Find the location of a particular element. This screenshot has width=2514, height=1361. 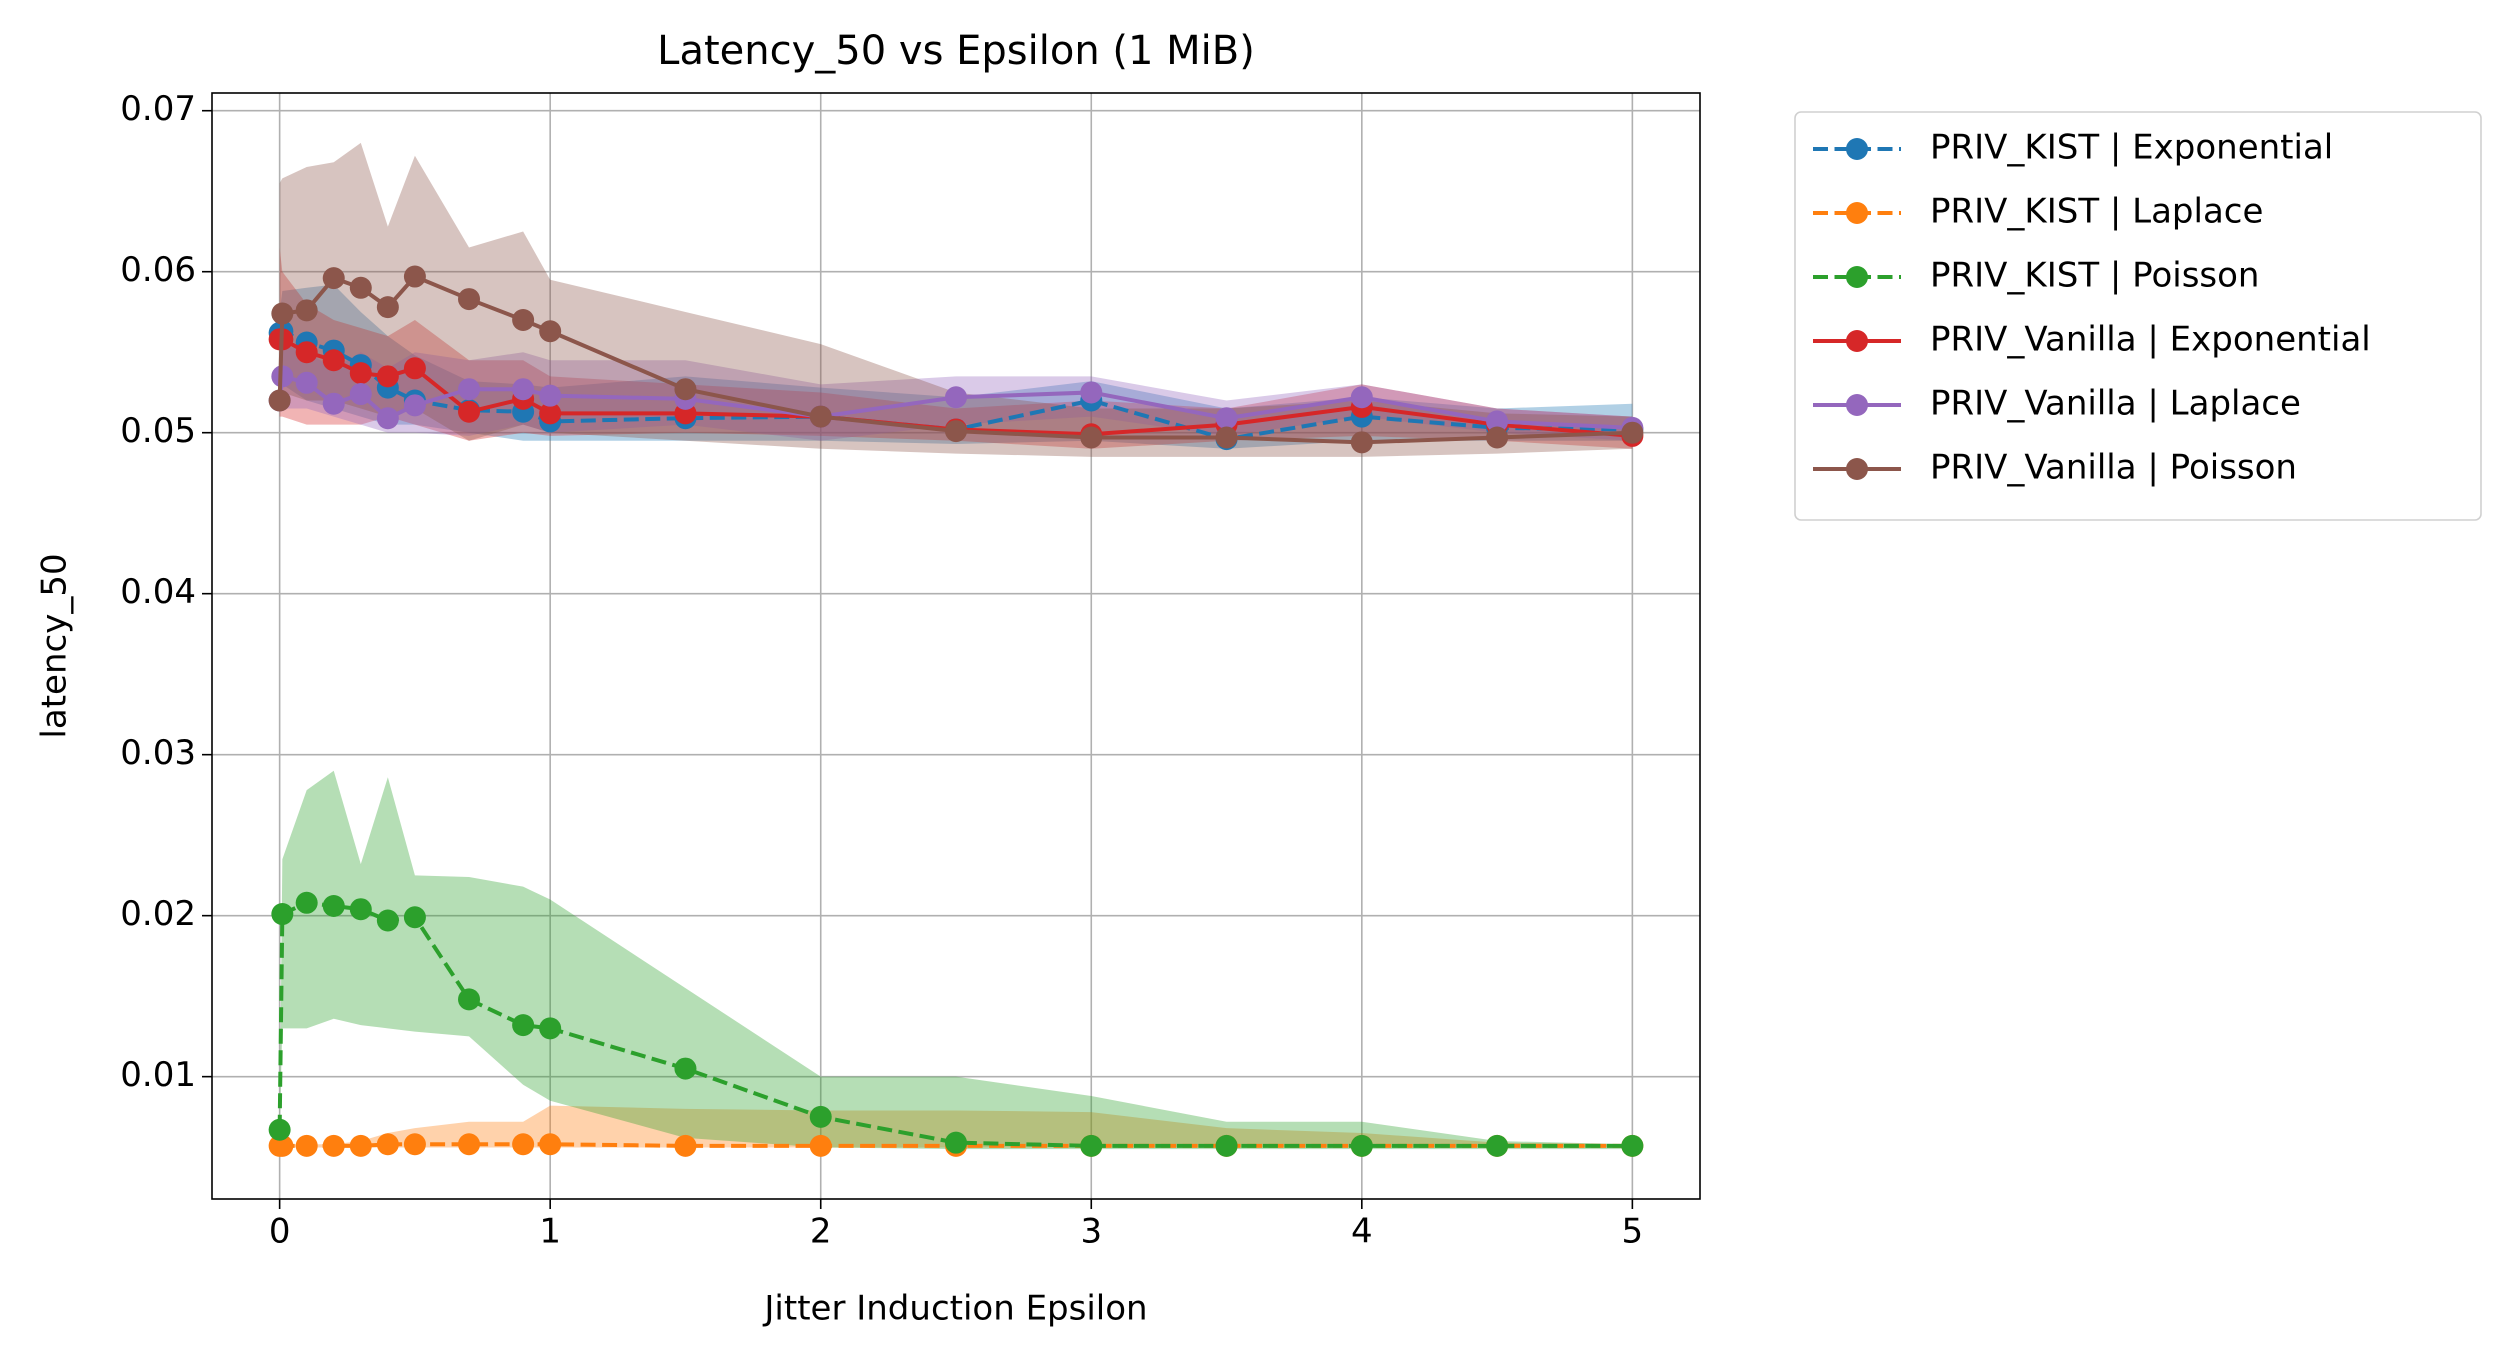

y-tick-label: 0.05 is located at coordinates (158, 431).